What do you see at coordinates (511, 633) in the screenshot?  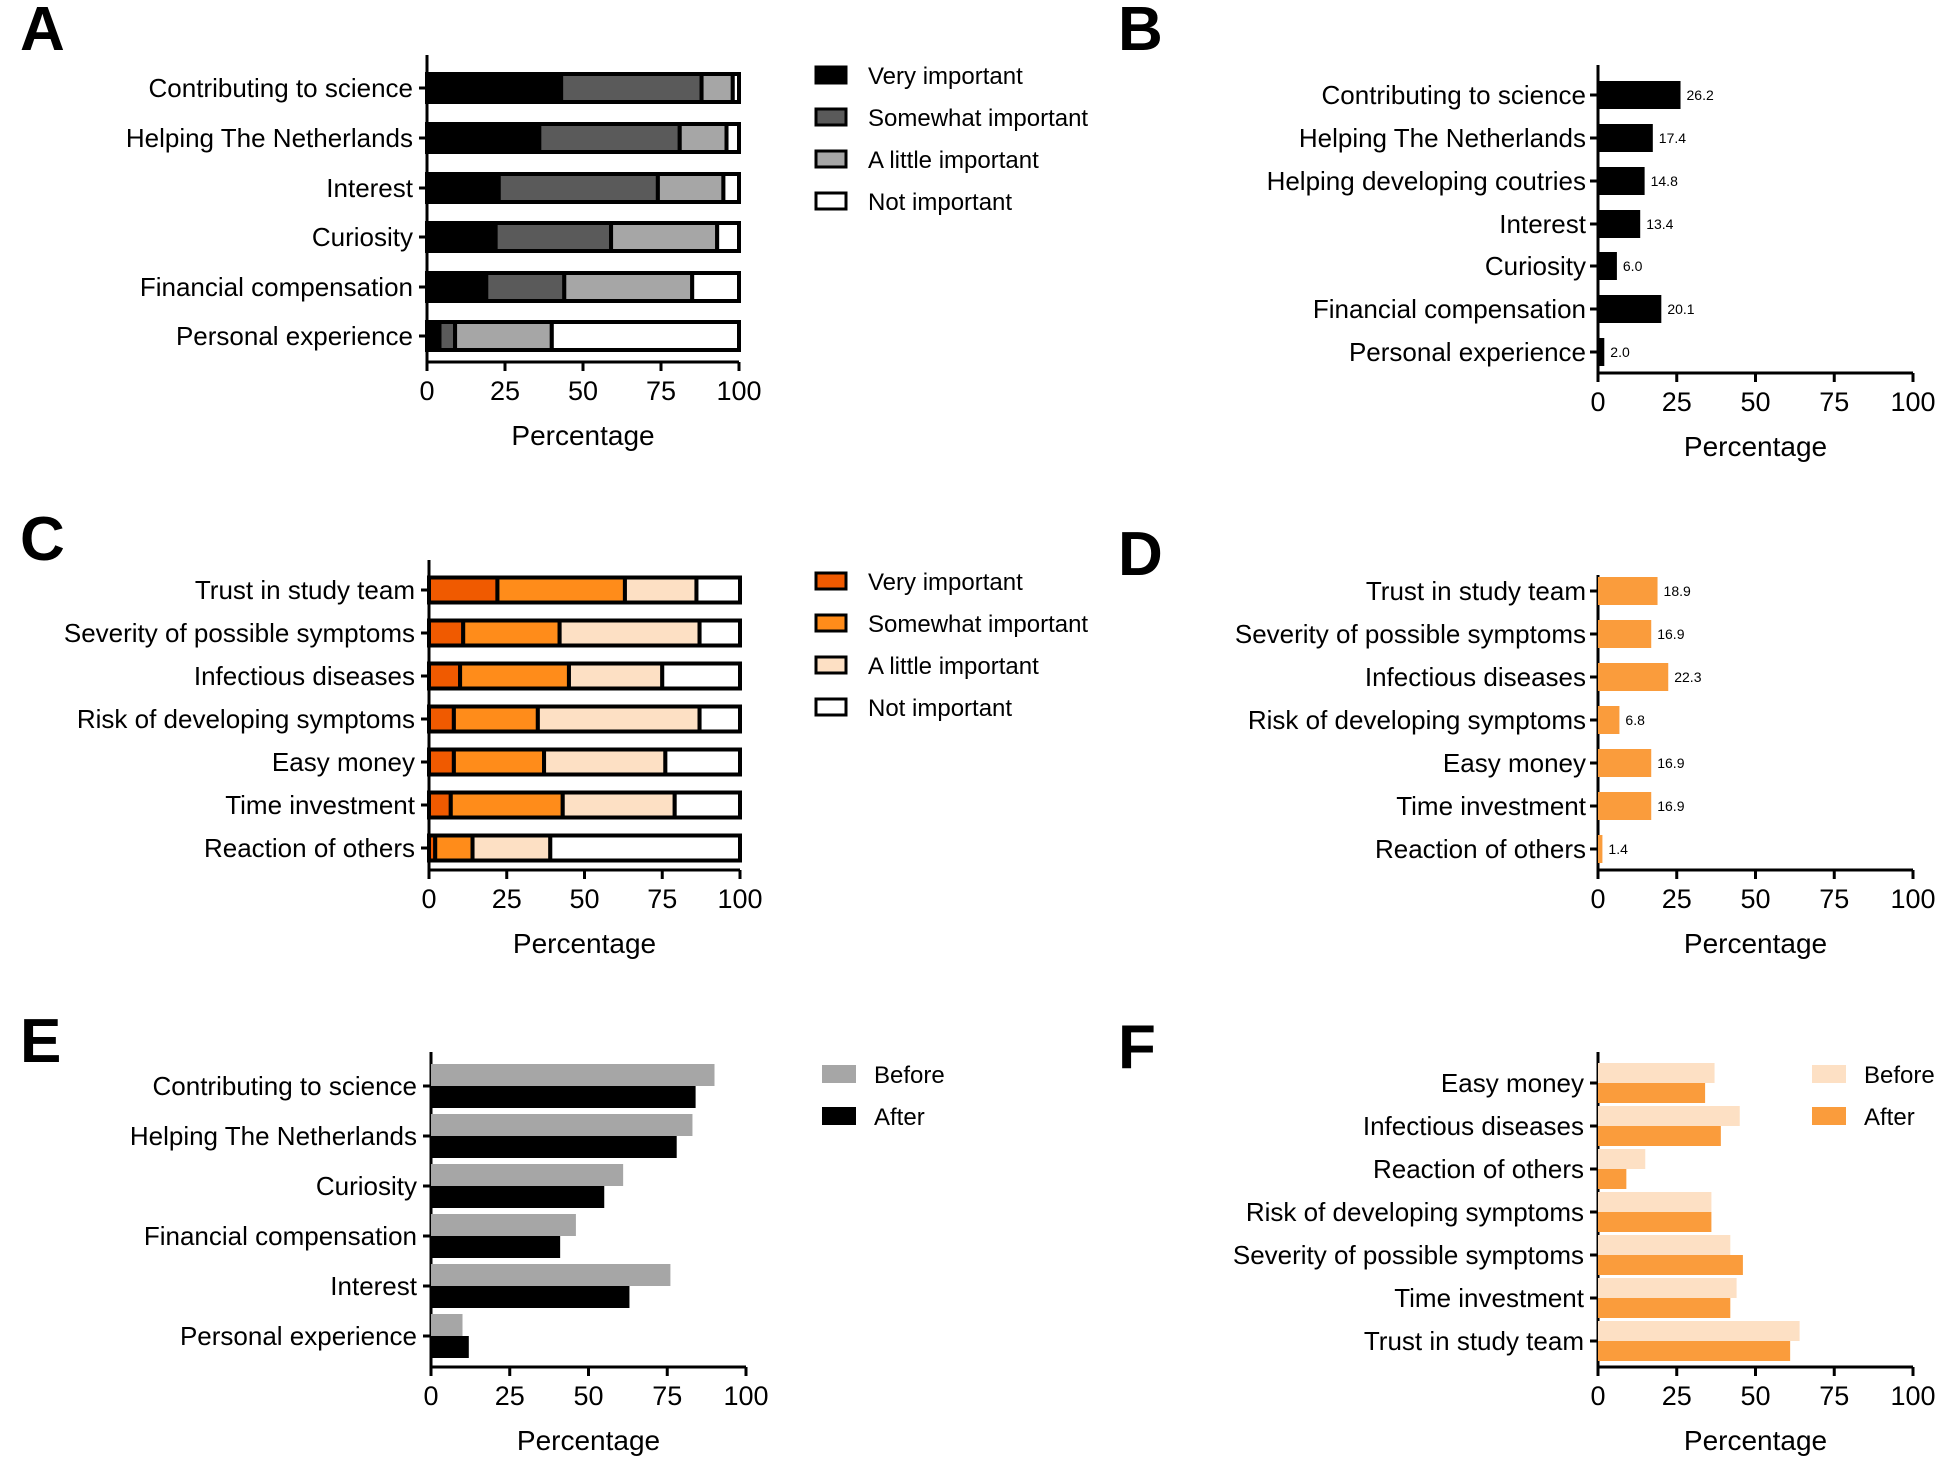 I see `panel-c-bar-severity-of-possible-symptoms-somewhat-important` at bounding box center [511, 633].